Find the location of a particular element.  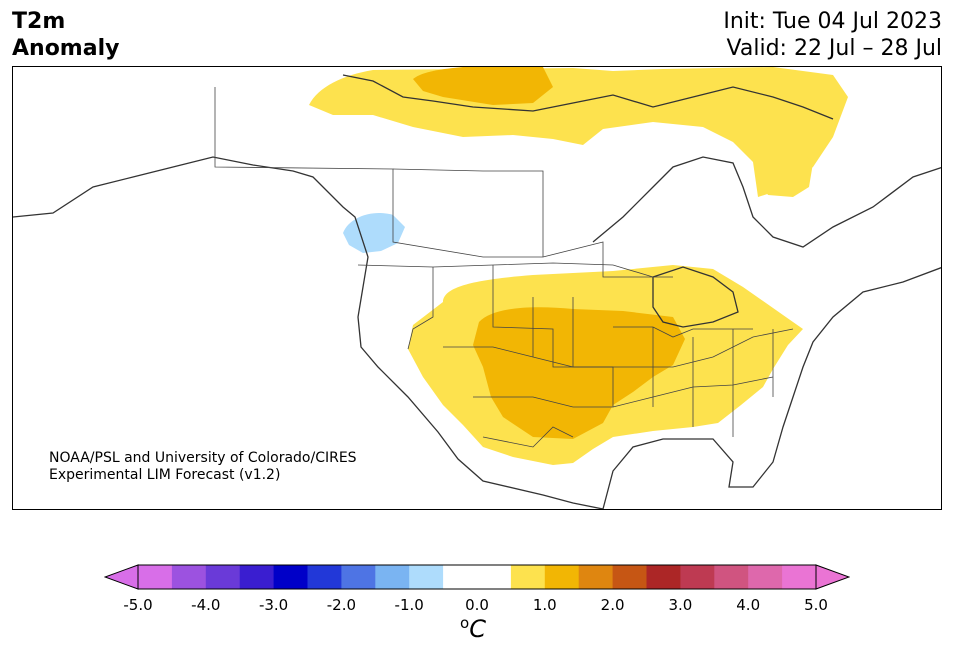

colorbar-min-arrow is located at coordinates (121, 577).